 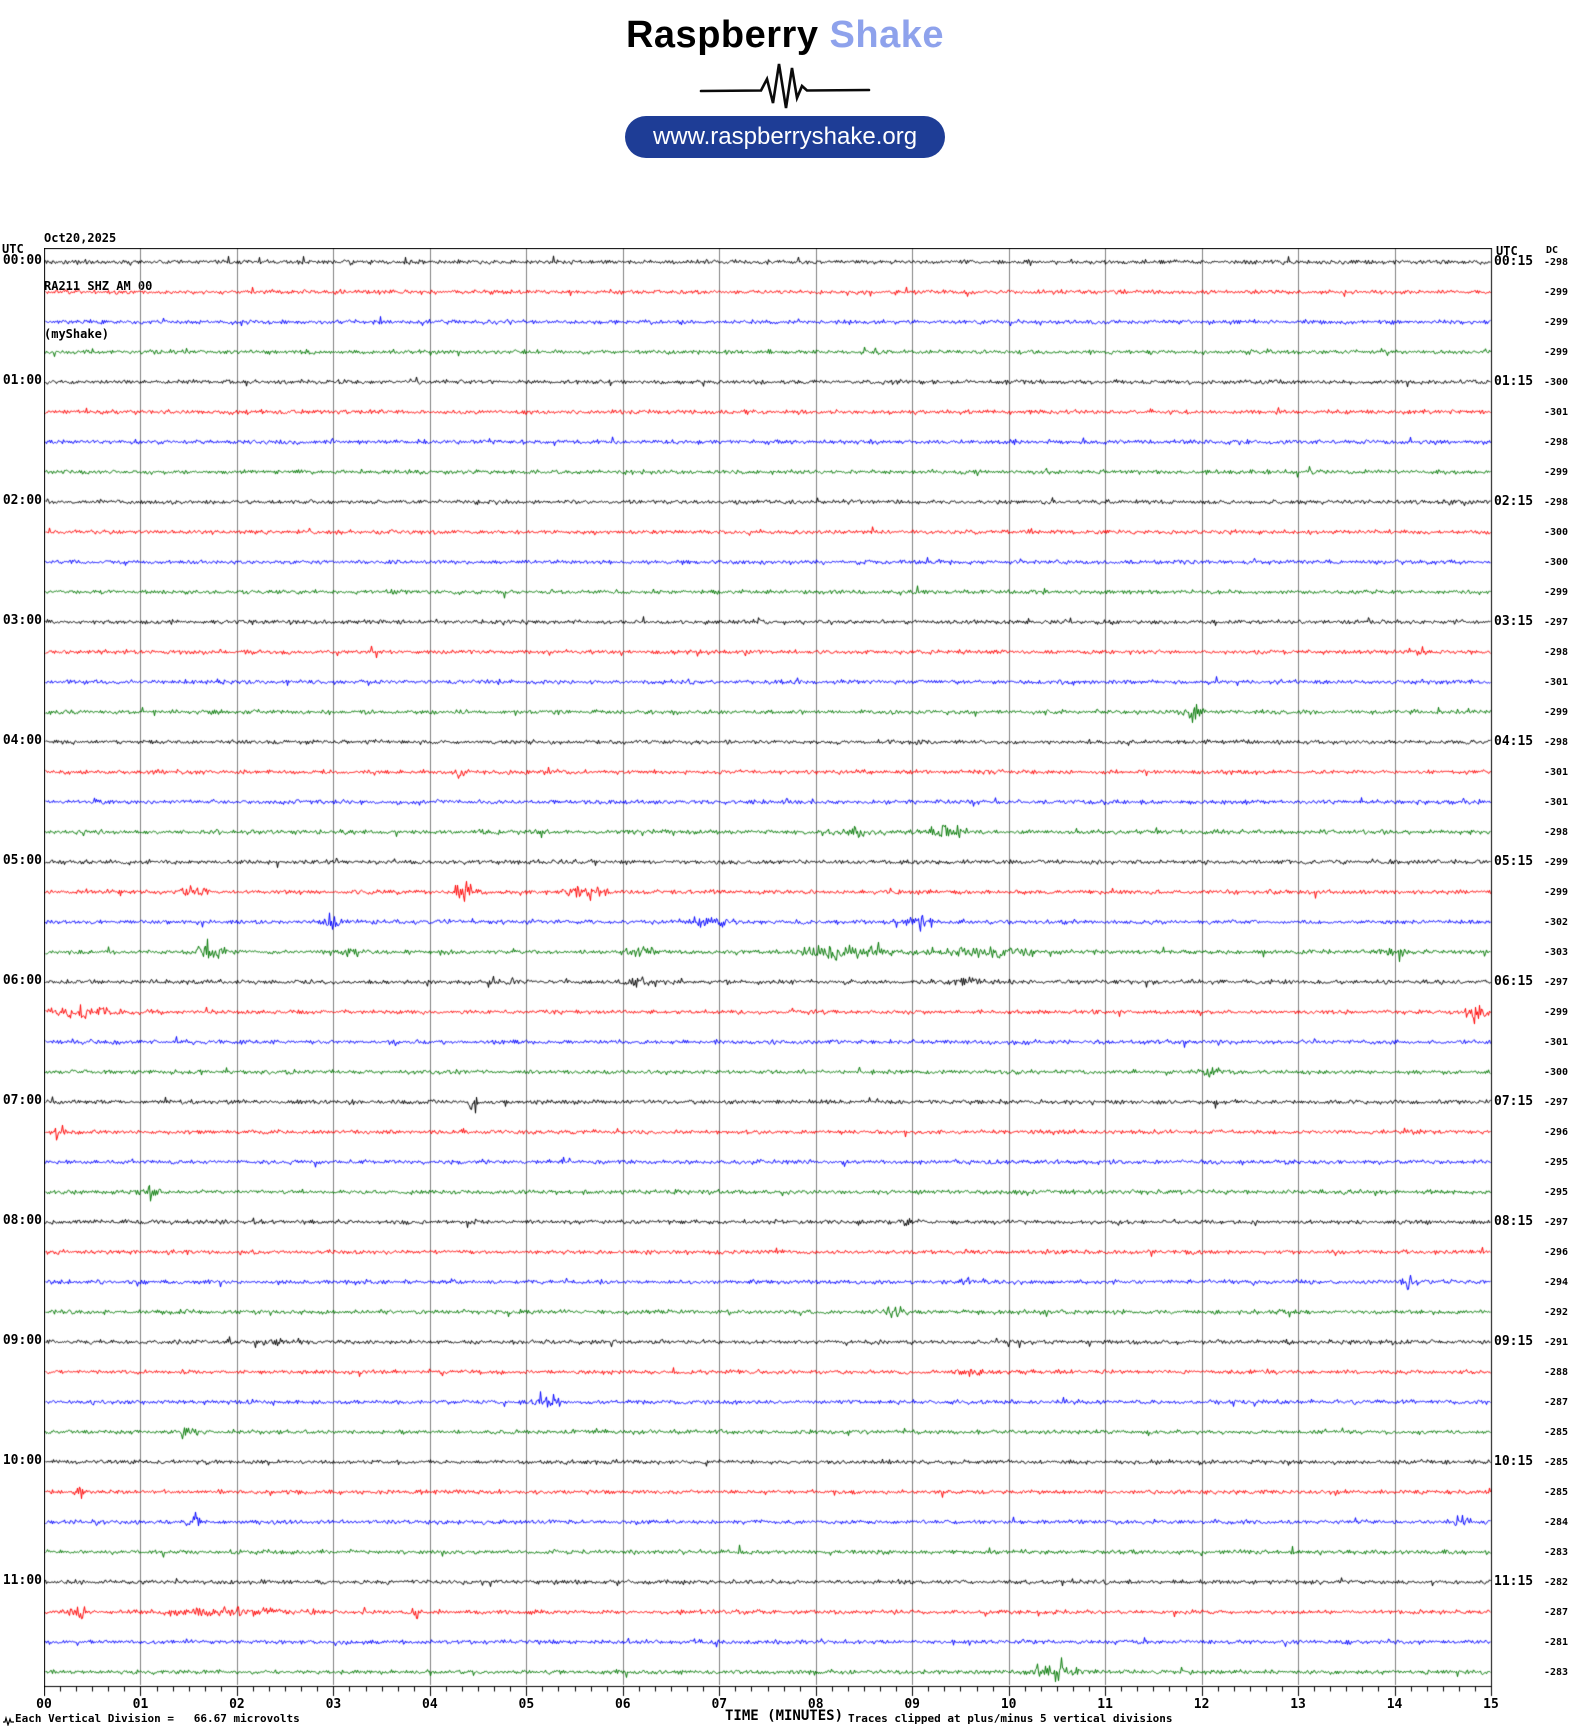 What do you see at coordinates (1491, 1704) in the screenshot?
I see `x-tick-label: 15` at bounding box center [1491, 1704].